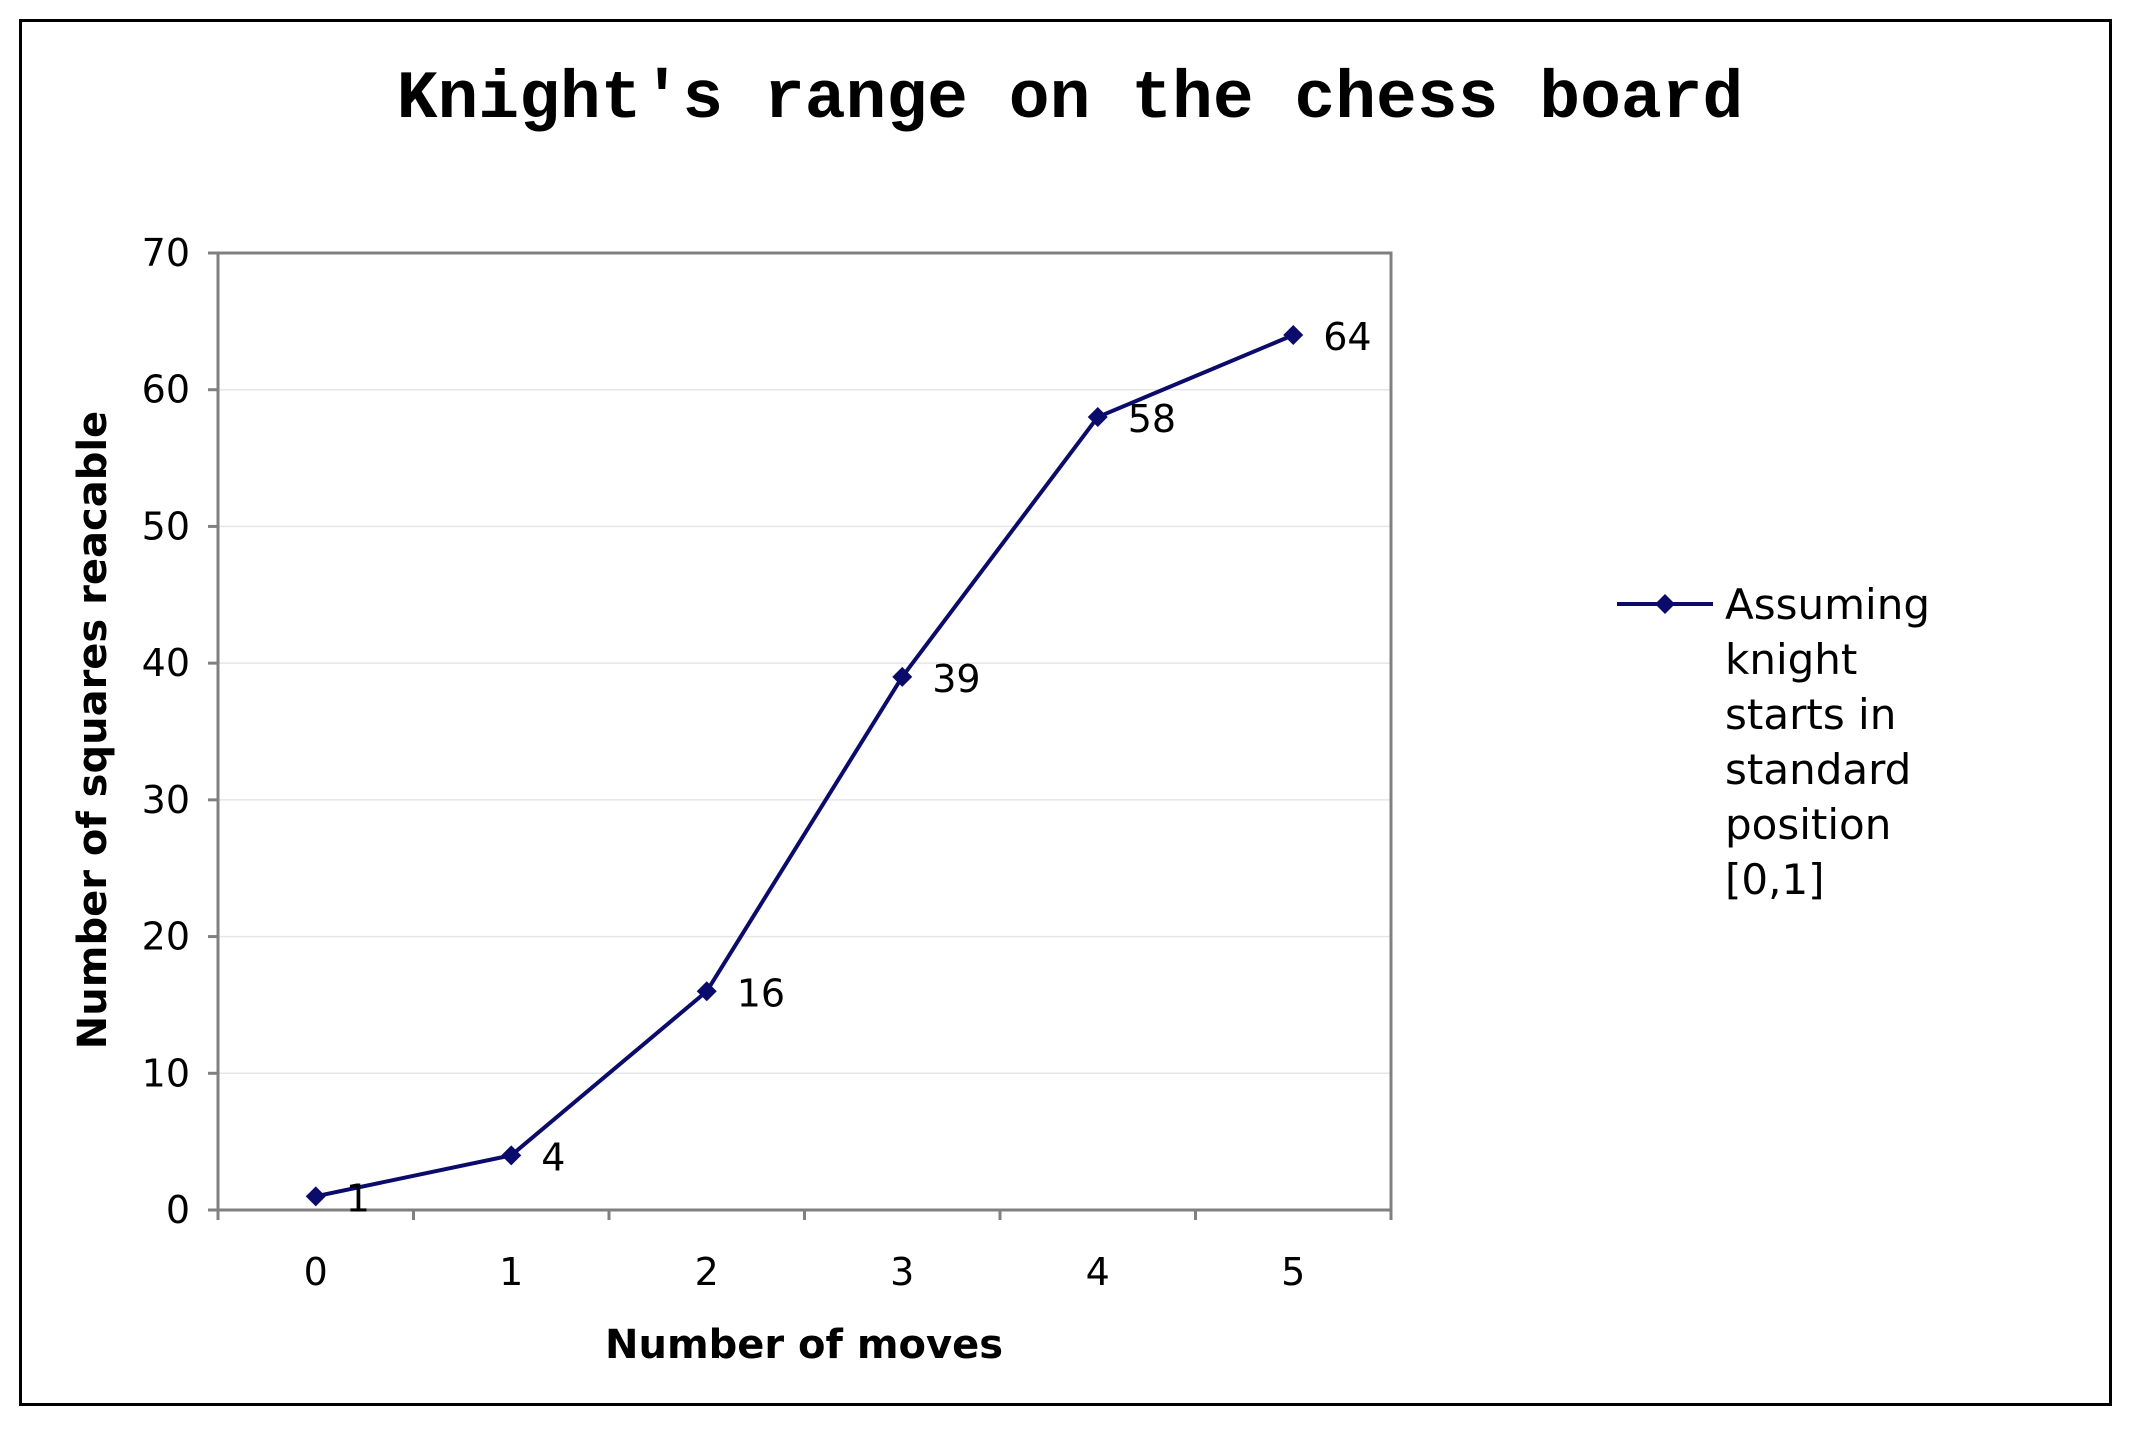 The image size is (2140, 1430). What do you see at coordinates (1070, 99) in the screenshot?
I see `chart-title: Knight's range on the chess board` at bounding box center [1070, 99].